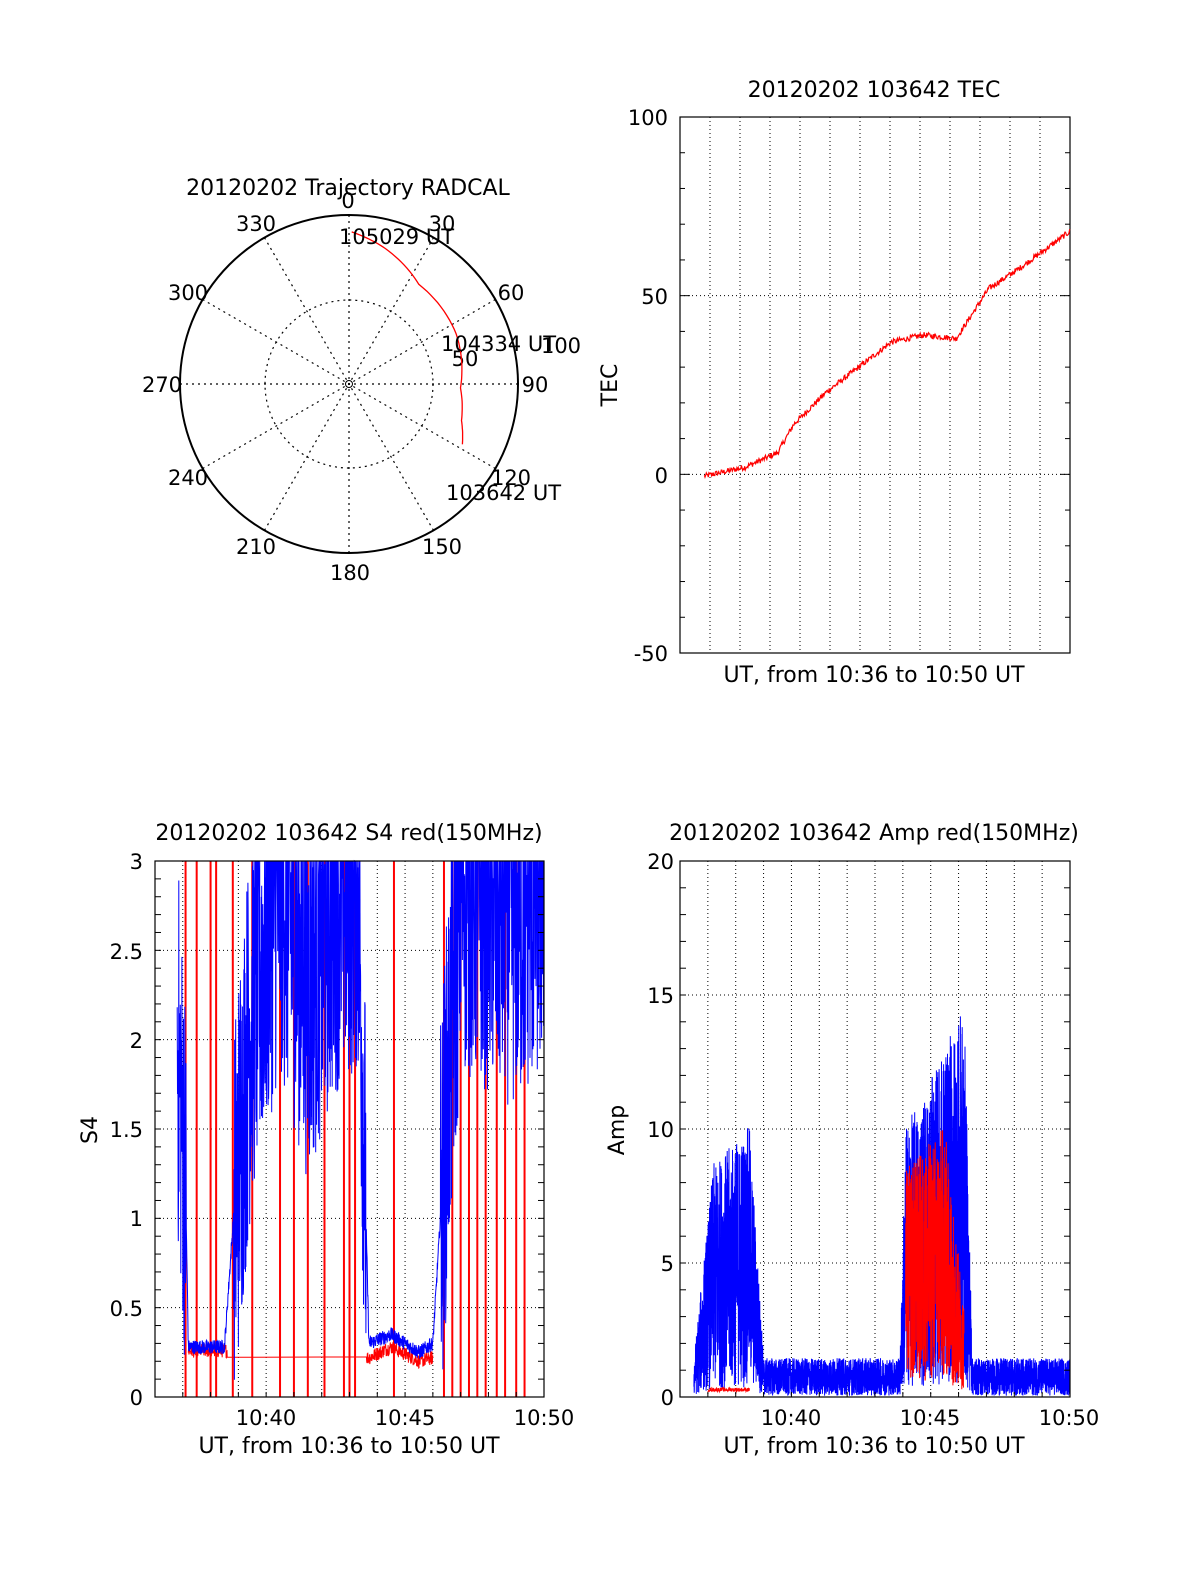 This screenshot has width=1200, height=1575. I want to click on amp-ytick-15: 15, so click(660, 996).